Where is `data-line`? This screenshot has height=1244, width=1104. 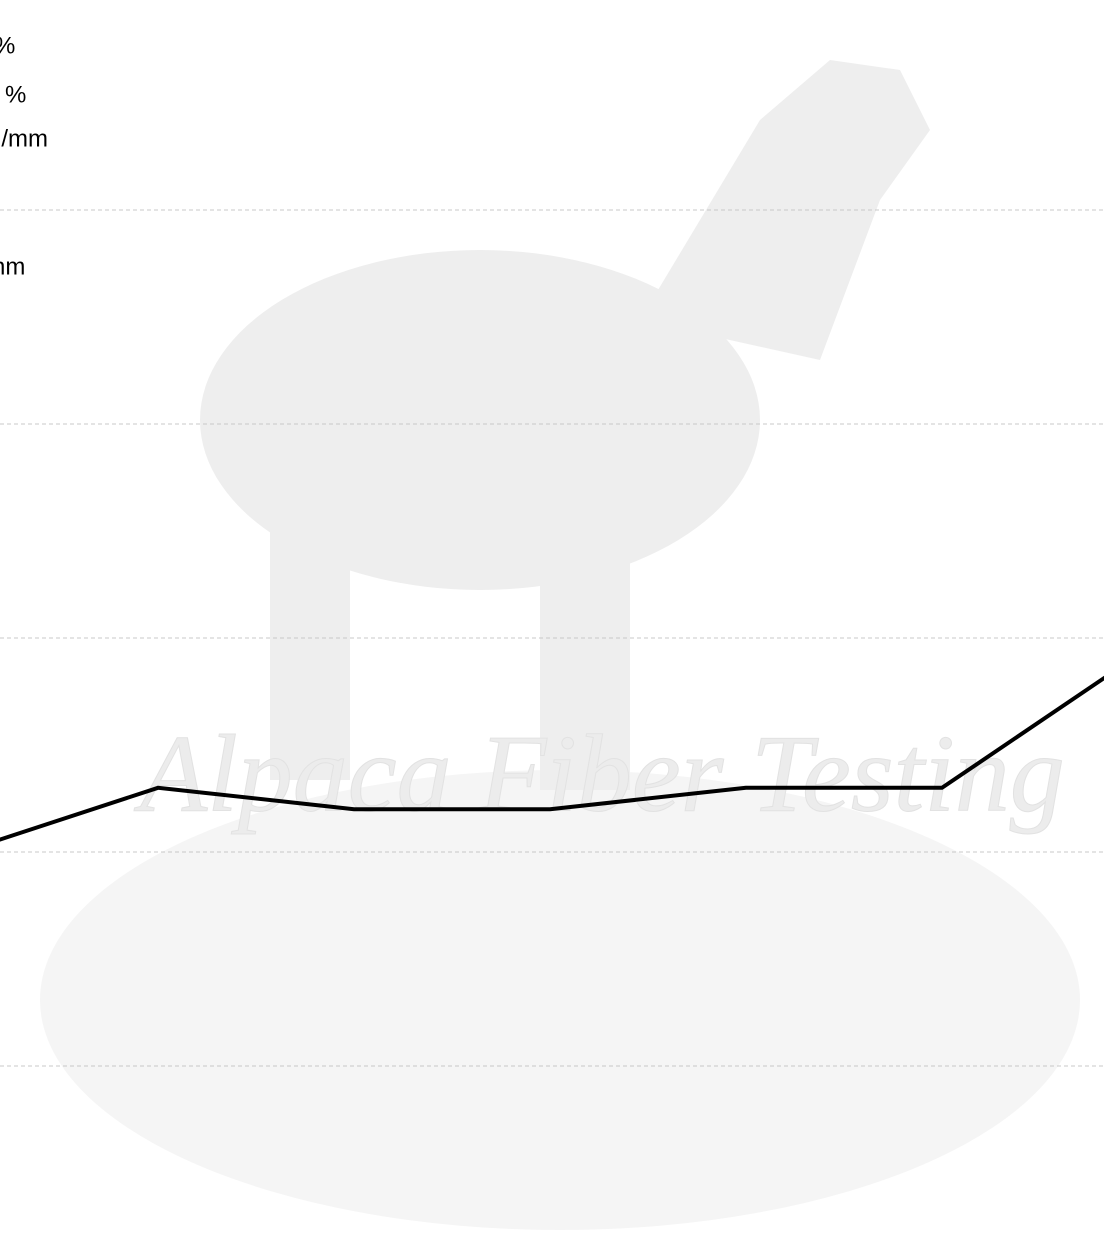 data-line is located at coordinates (552, 758).